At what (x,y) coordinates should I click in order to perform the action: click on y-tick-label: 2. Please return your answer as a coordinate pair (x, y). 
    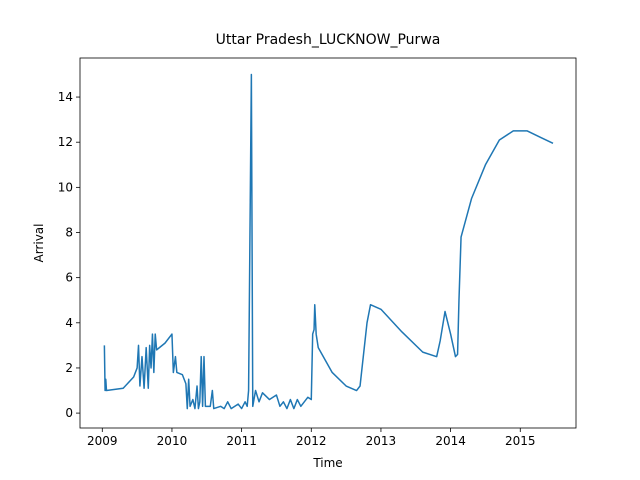
    Looking at the image, I should click on (69, 368).